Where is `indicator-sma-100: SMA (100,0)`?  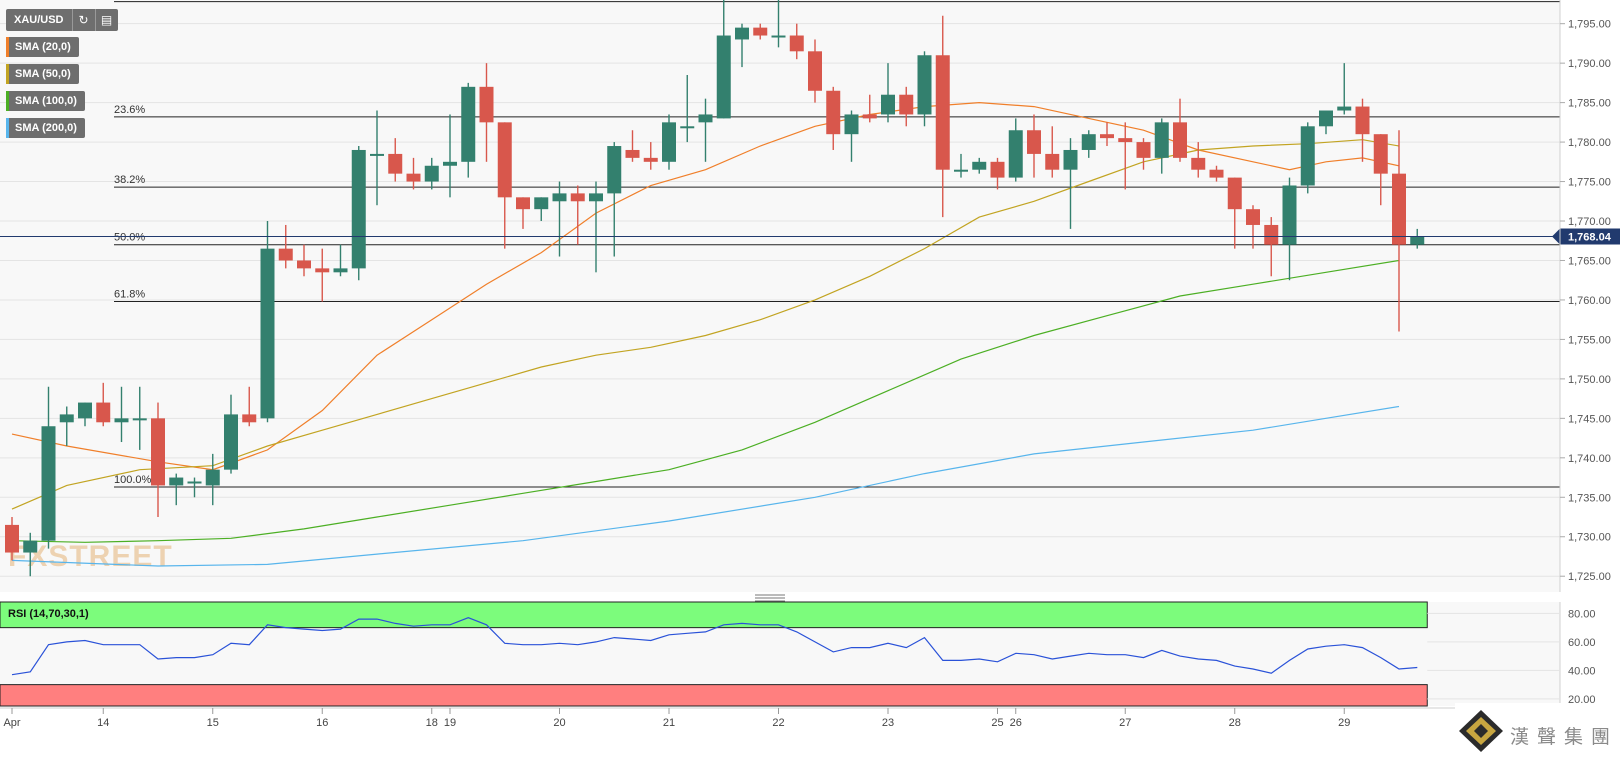
indicator-sma-100: SMA (100,0) is located at coordinates (45, 101).